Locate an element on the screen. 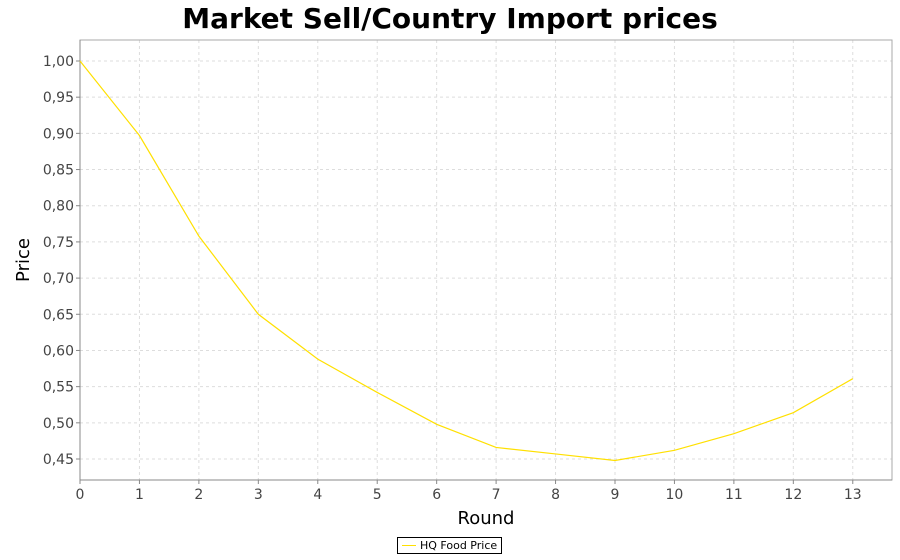  legend-swatch is located at coordinates (409, 545).